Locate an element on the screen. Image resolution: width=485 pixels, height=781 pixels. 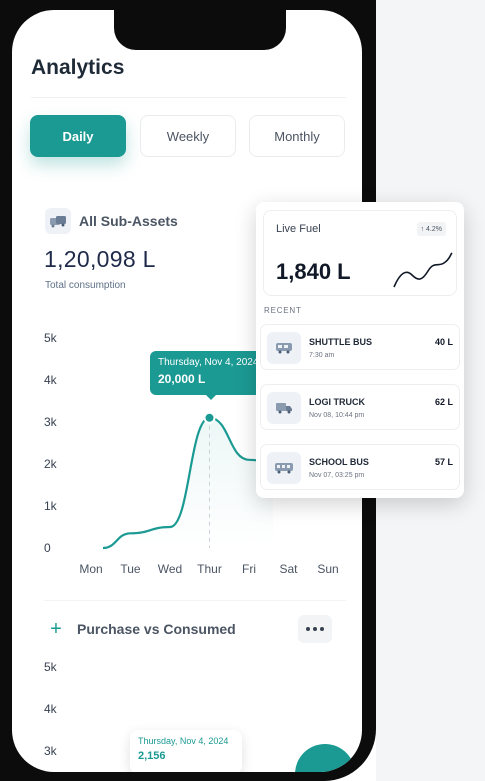
chart-tooltip: Thursday, Nov 4, 2024 20,000 L is located at coordinates (210, 373).